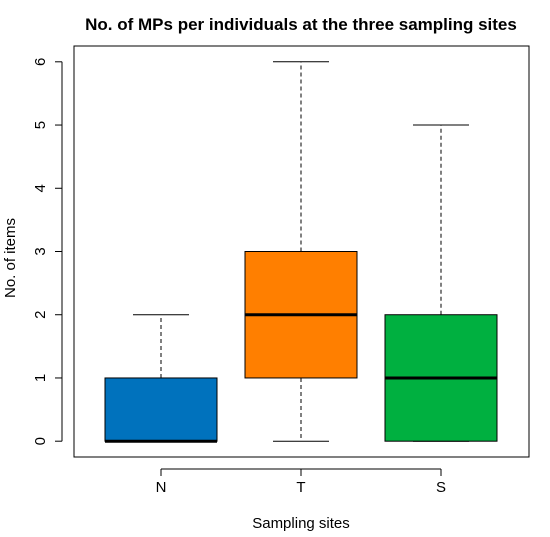 The image size is (550, 537). What do you see at coordinates (300, 487) in the screenshot?
I see `x-tick-label-T: T` at bounding box center [300, 487].